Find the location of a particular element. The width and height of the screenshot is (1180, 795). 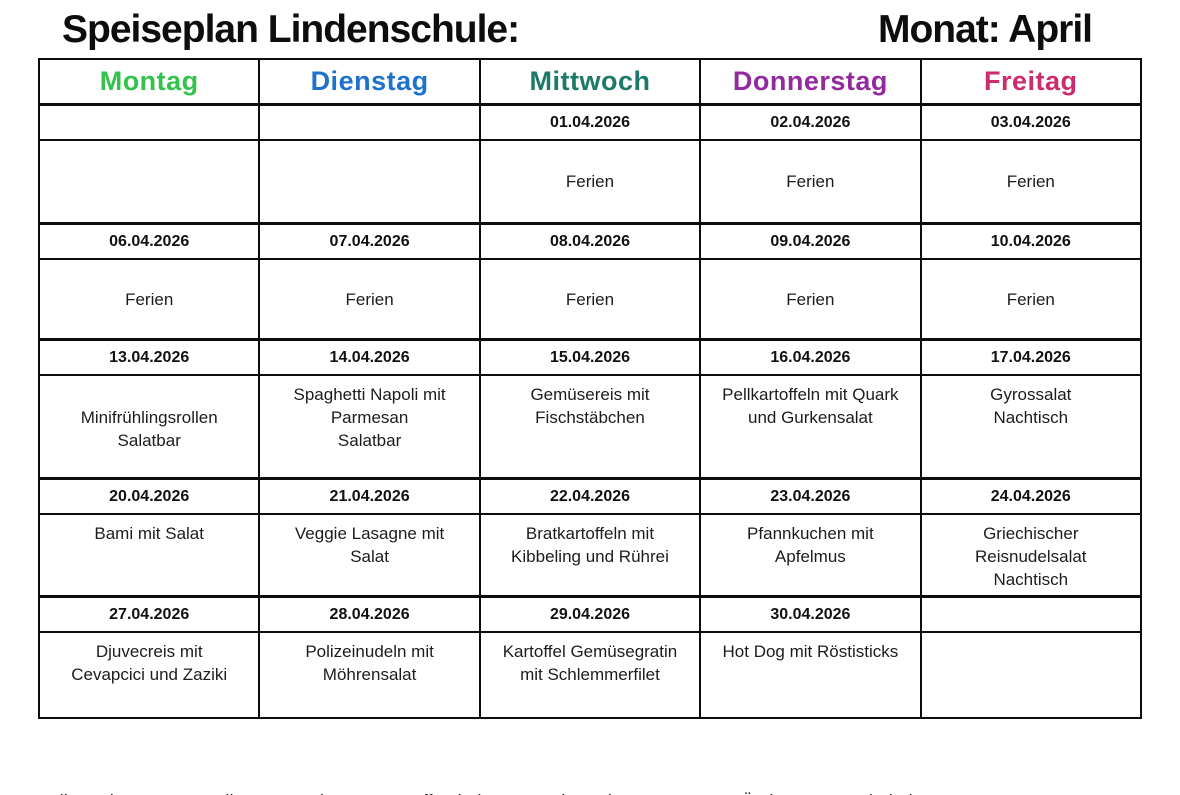

date-cell: 28.04.2026 is located at coordinates (369, 614).